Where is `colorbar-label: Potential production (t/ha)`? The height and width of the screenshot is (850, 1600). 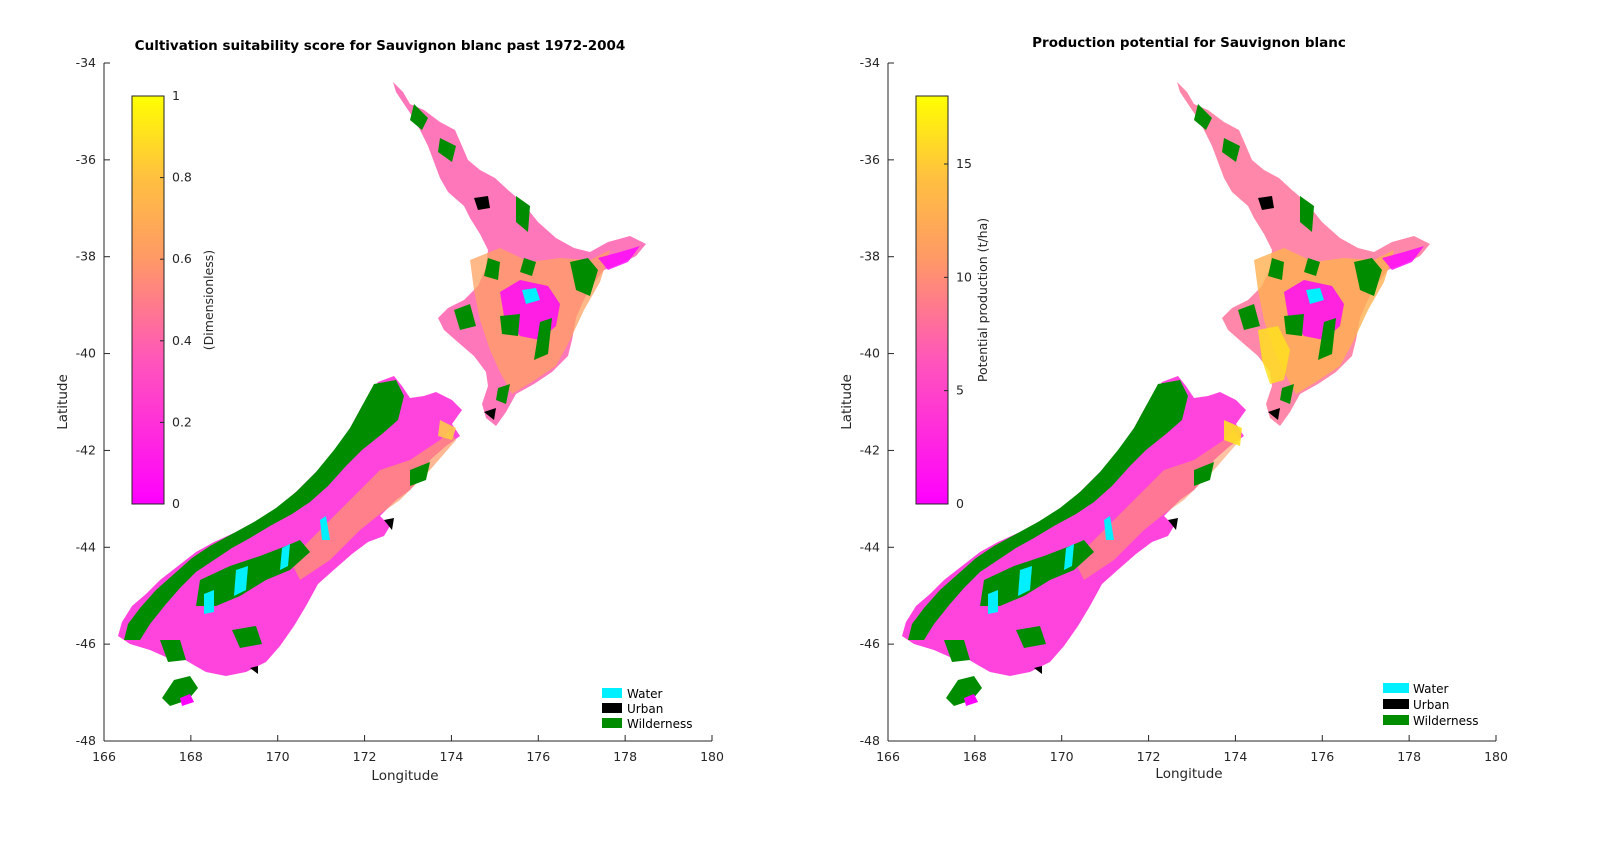
colorbar-label: Potential production (t/ha) is located at coordinates (982, 300).